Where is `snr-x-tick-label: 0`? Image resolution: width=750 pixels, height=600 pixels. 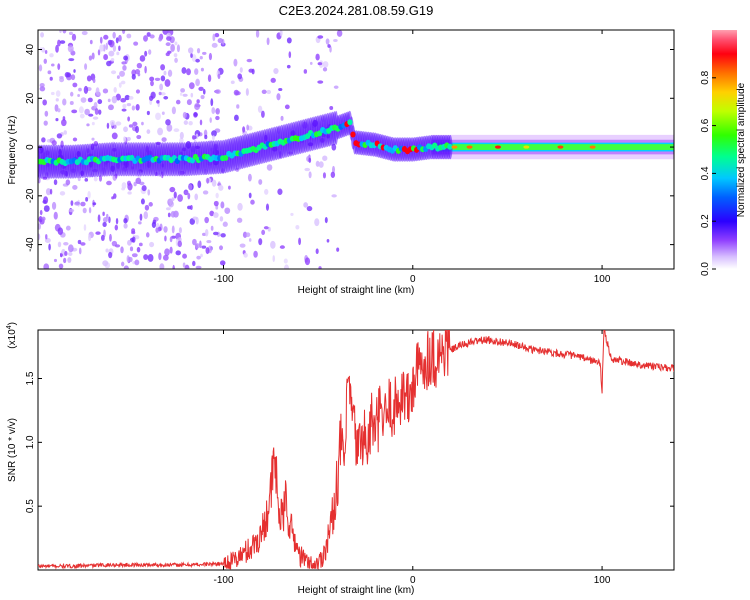 snr-x-tick-label: 0 is located at coordinates (413, 580).